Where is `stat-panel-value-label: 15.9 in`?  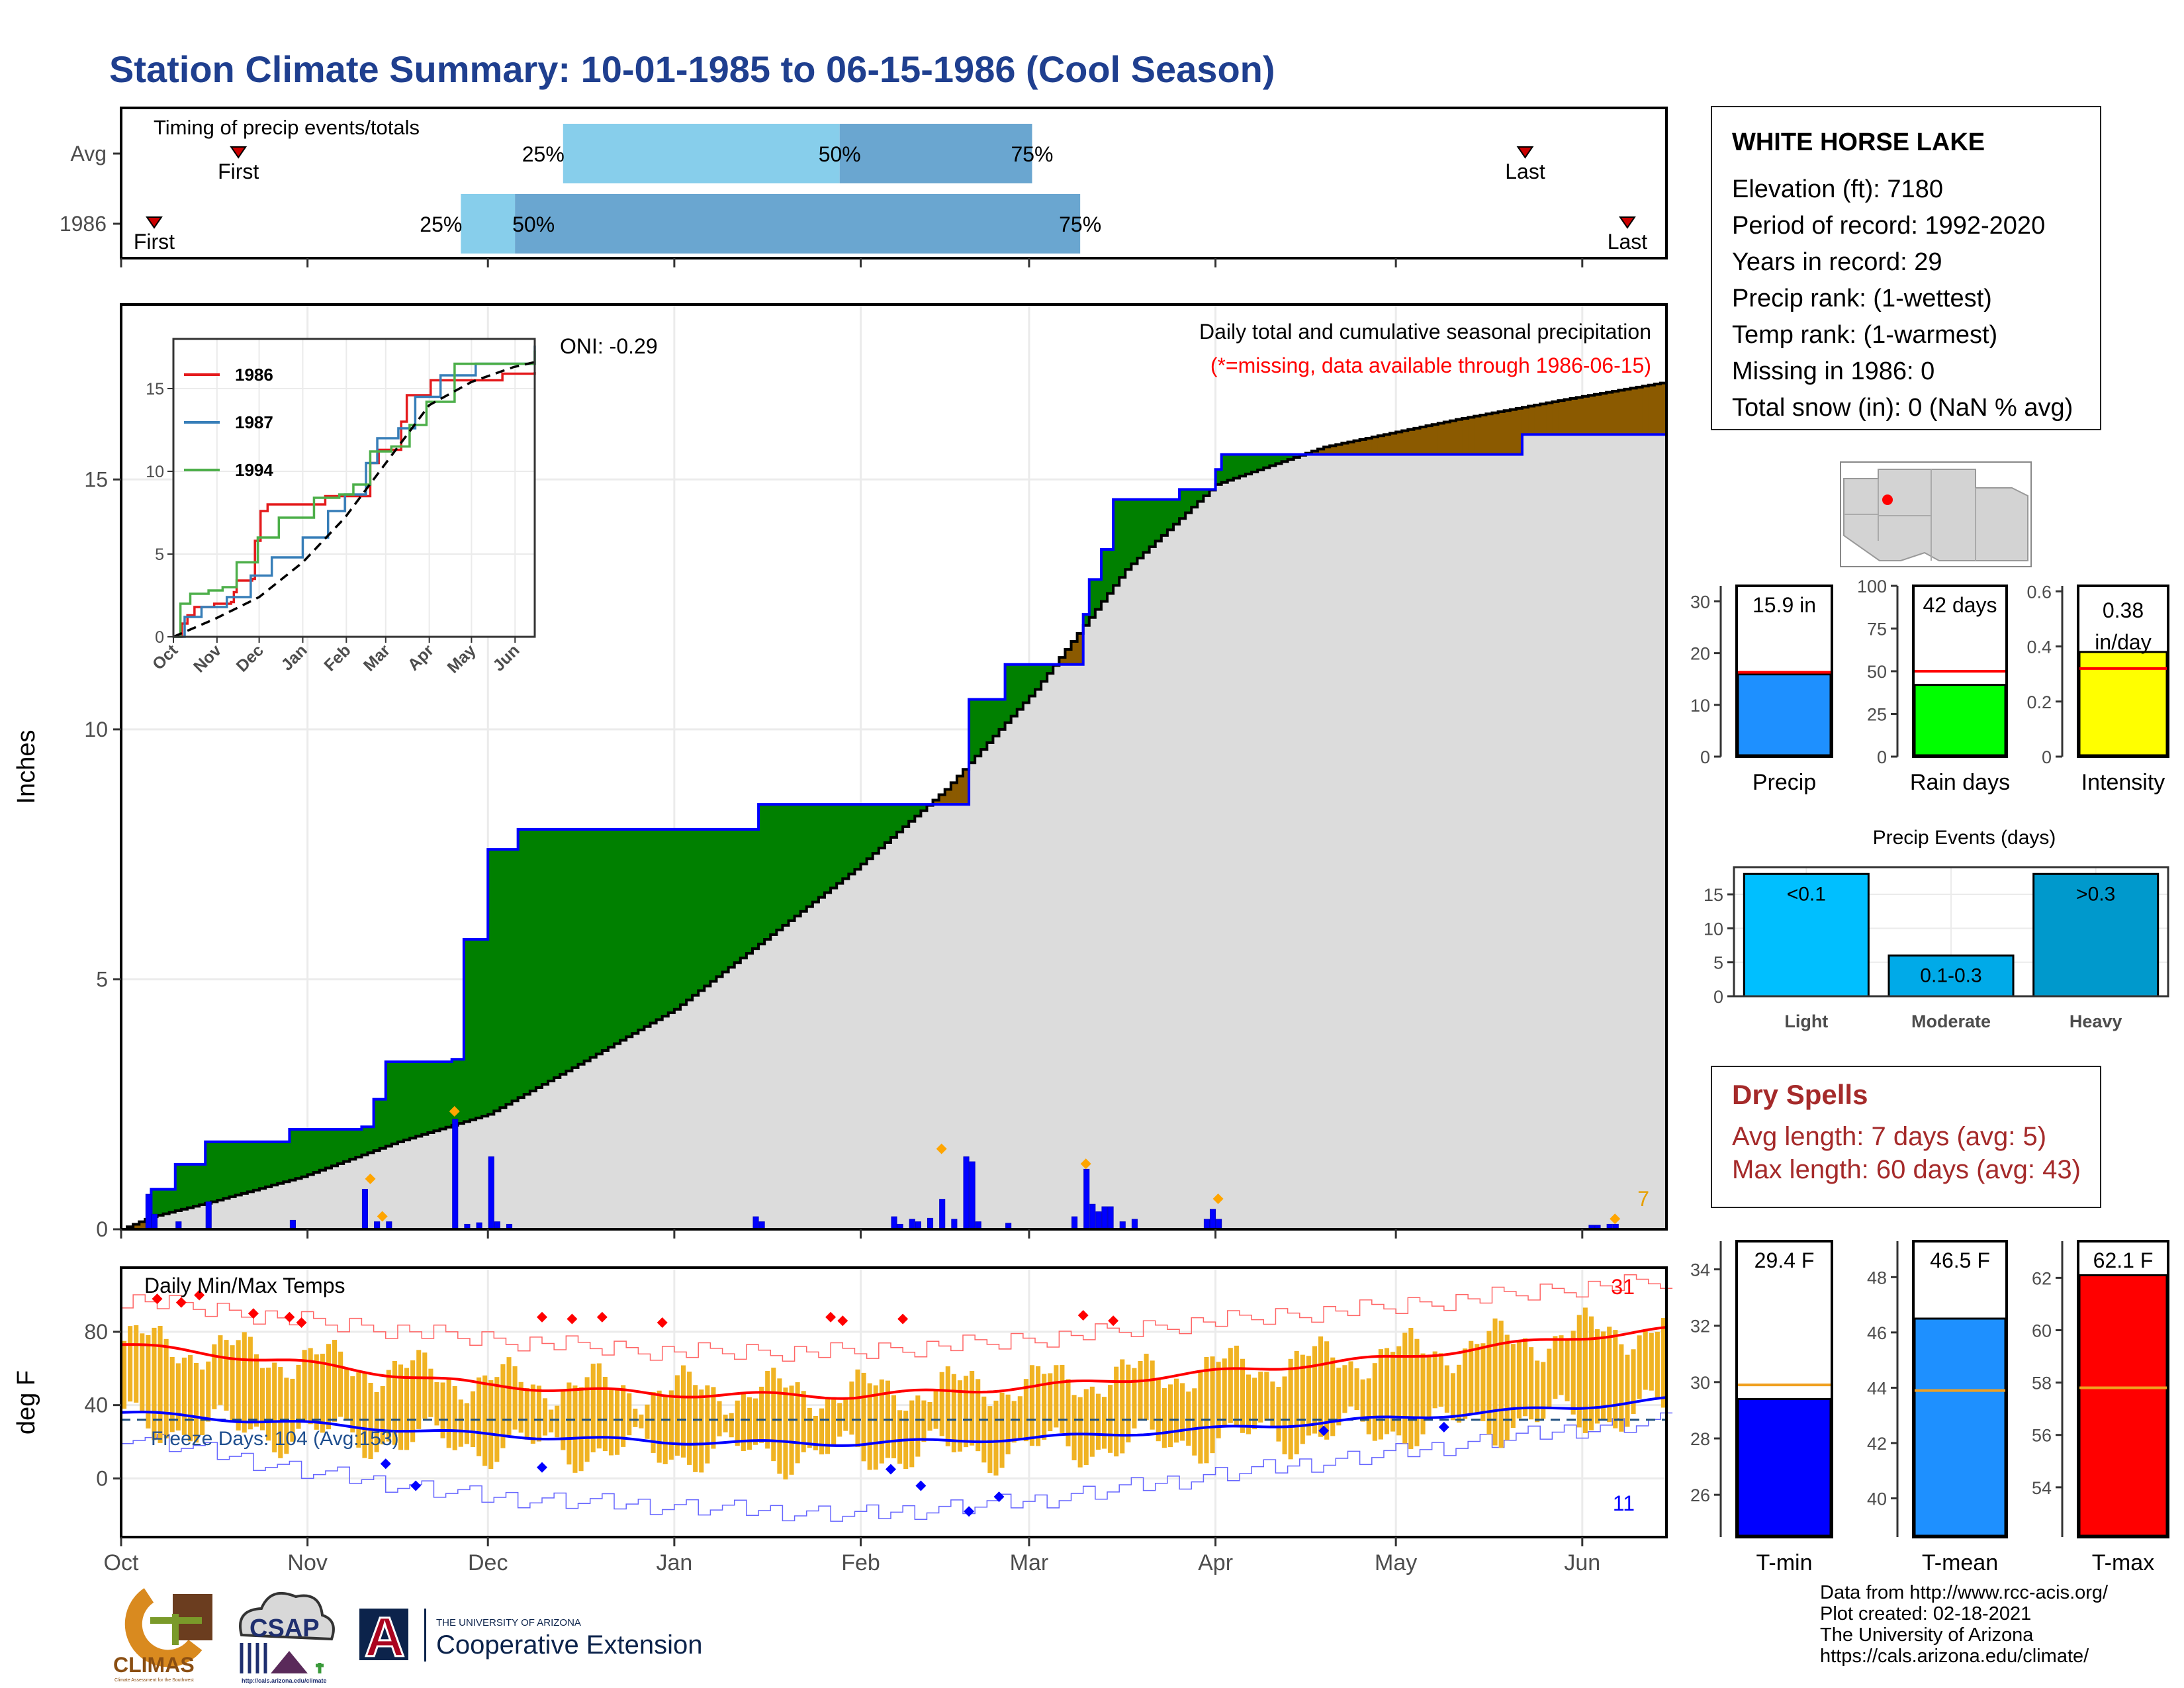 stat-panel-value-label: 15.9 in is located at coordinates (1784, 605).